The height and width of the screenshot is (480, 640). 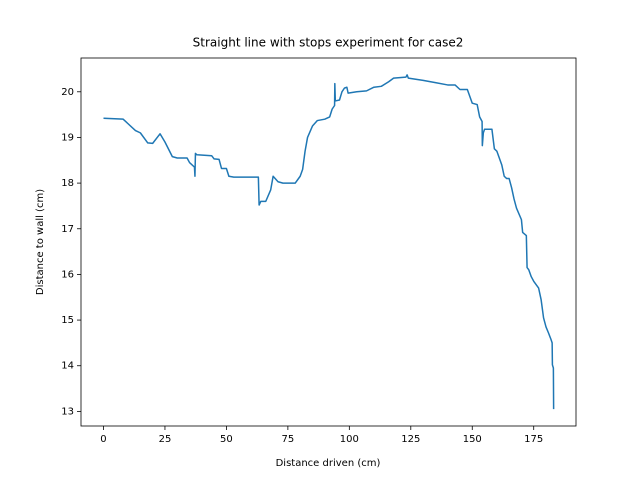 What do you see at coordinates (533, 439) in the screenshot?
I see `x-tick-label: 175` at bounding box center [533, 439].